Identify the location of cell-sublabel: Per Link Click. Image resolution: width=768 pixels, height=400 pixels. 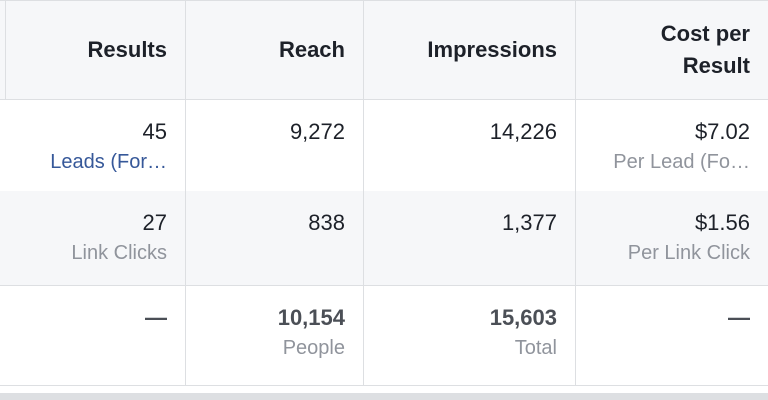
(688, 253).